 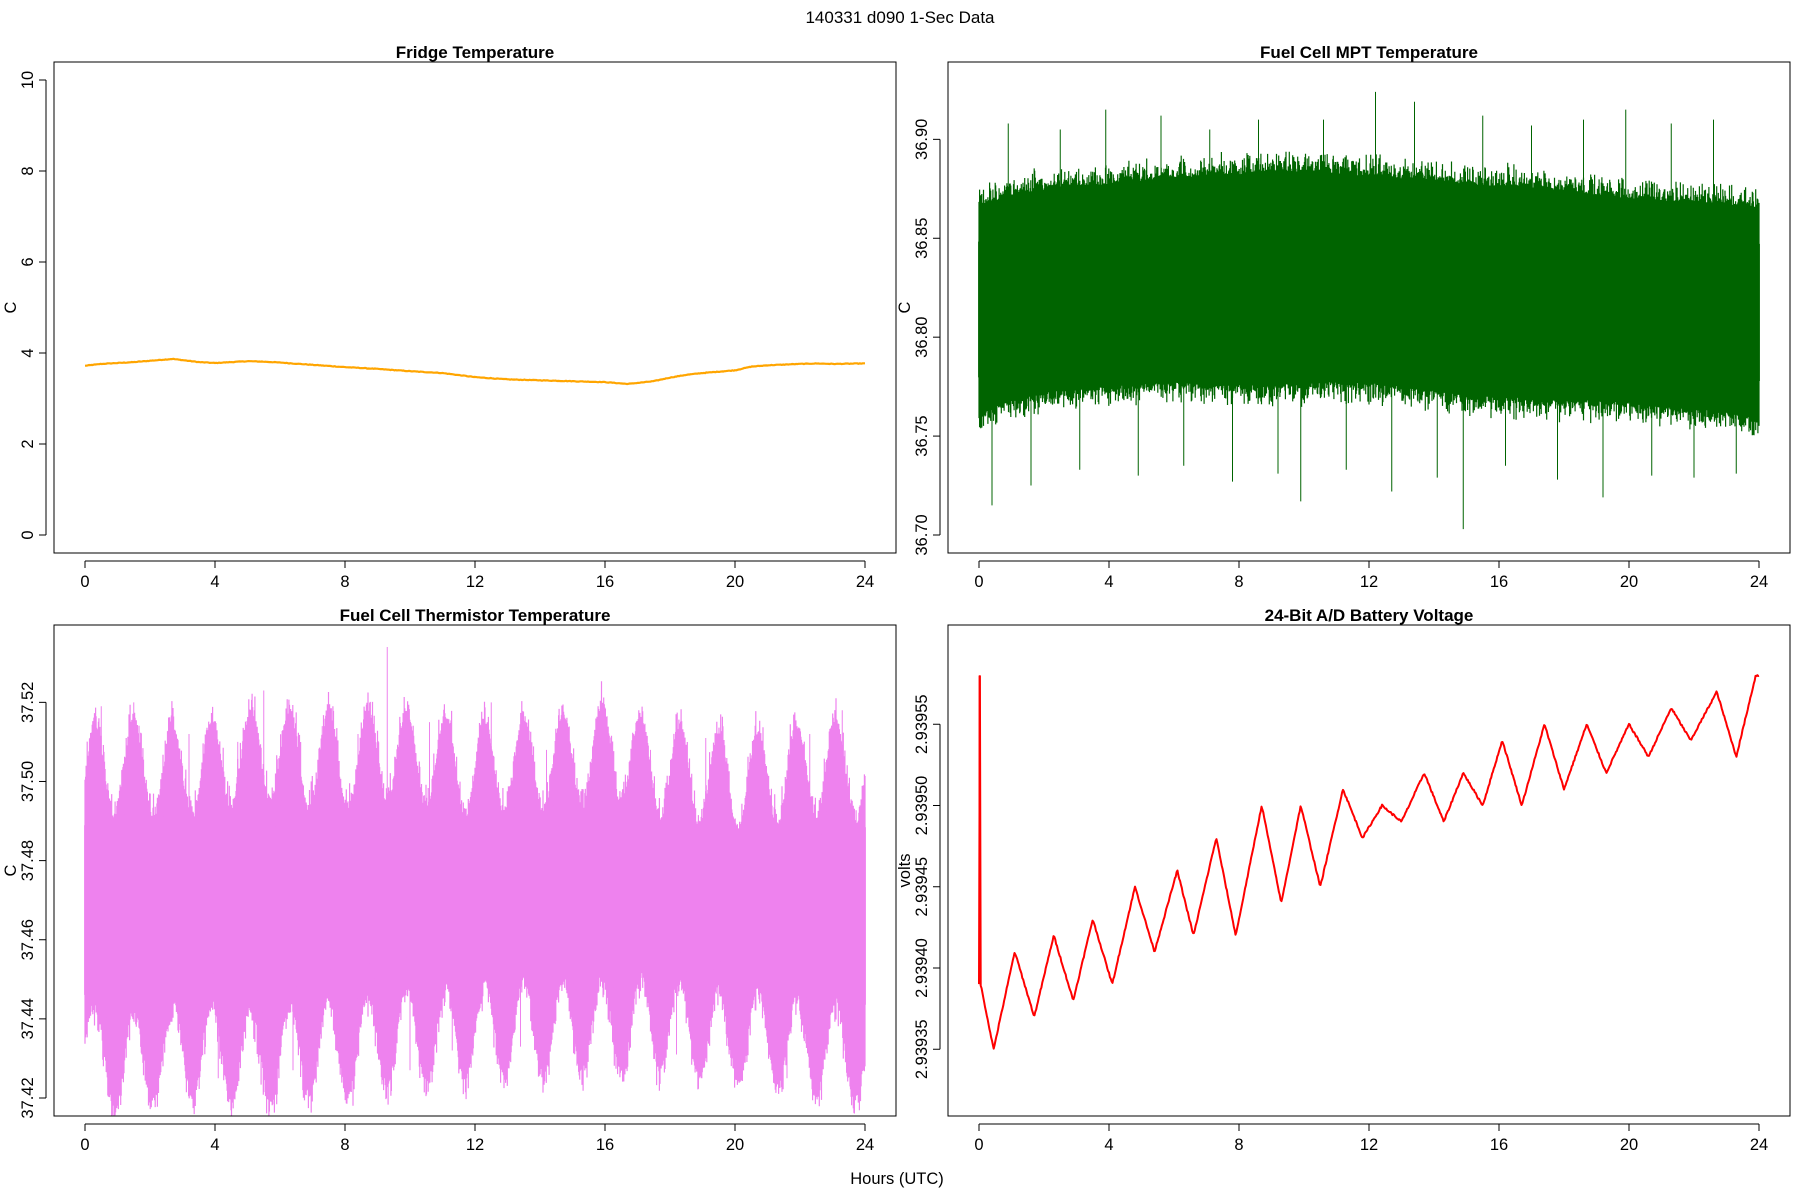 What do you see at coordinates (922, 238) in the screenshot?
I see `y-tick-label: 36.85` at bounding box center [922, 238].